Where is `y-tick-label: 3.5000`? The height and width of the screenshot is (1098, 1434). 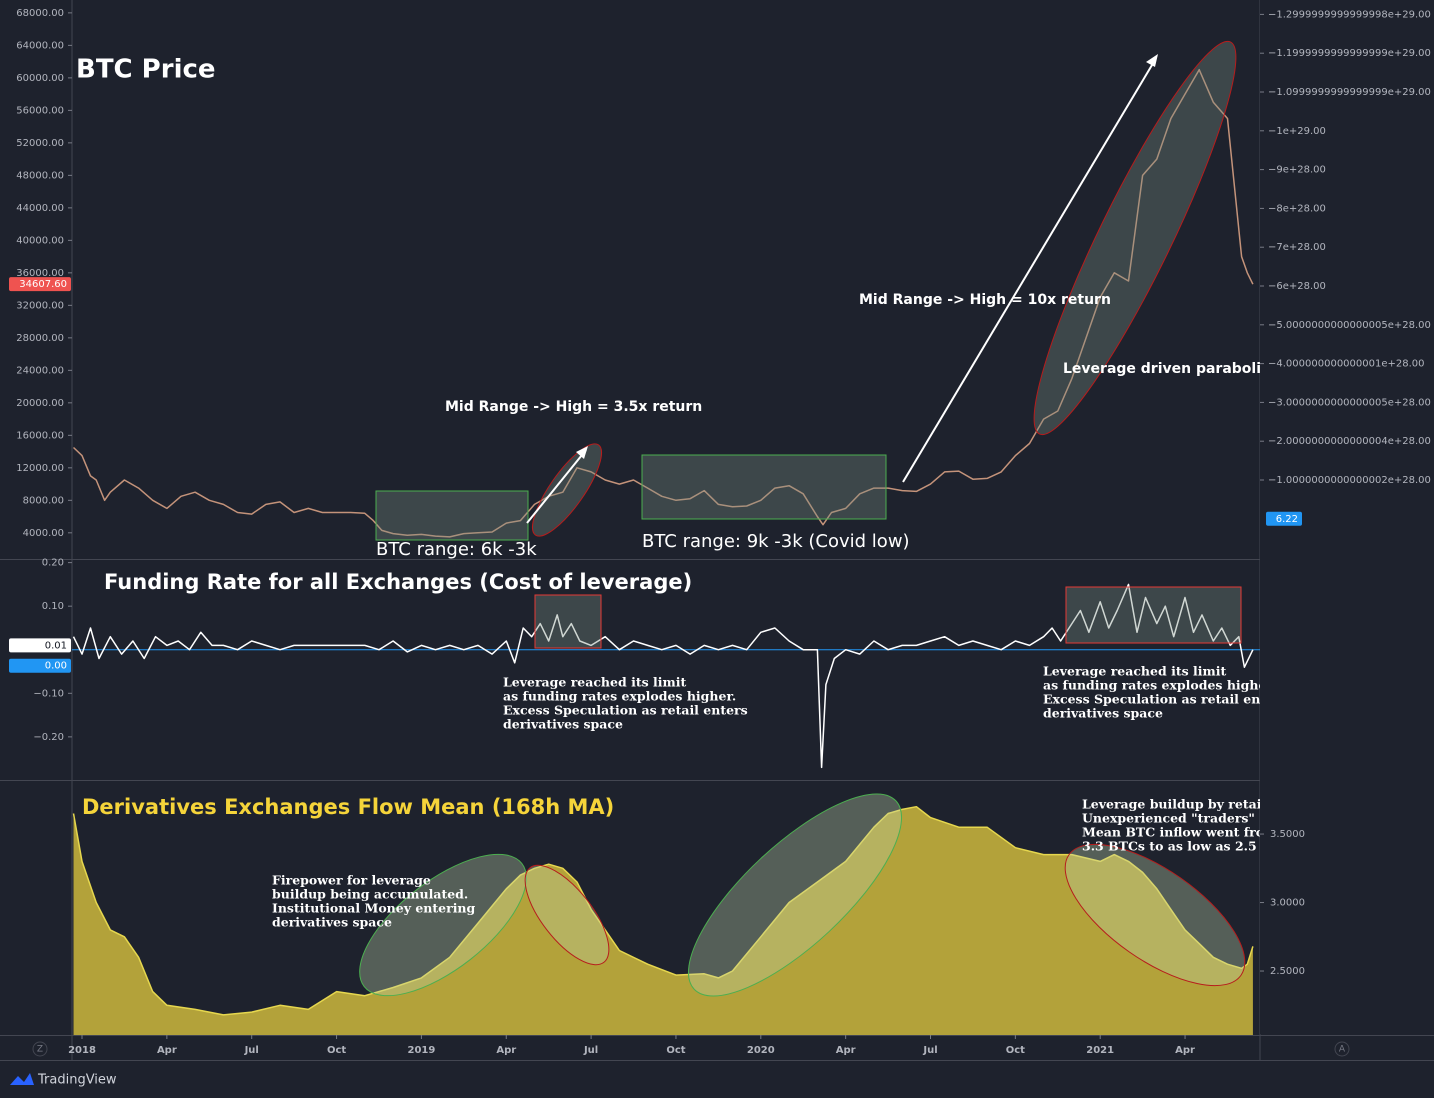 y-tick-label: 3.5000 is located at coordinates (1287, 834).